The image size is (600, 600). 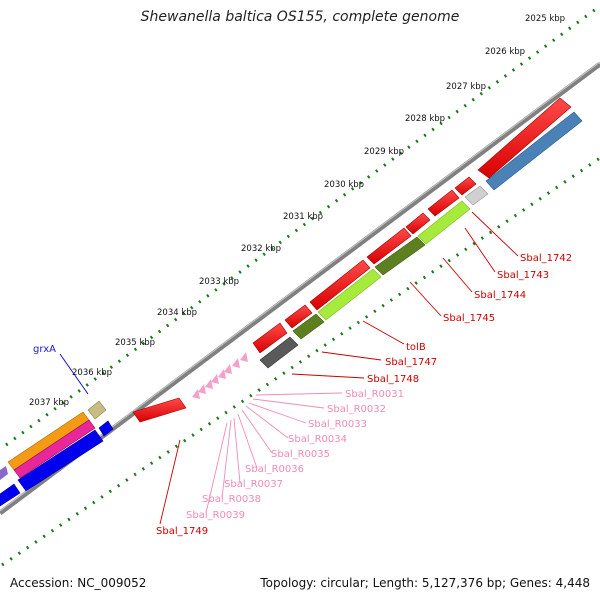 What do you see at coordinates (159, 410) in the screenshot?
I see `gene-sbal-1749-shape` at bounding box center [159, 410].